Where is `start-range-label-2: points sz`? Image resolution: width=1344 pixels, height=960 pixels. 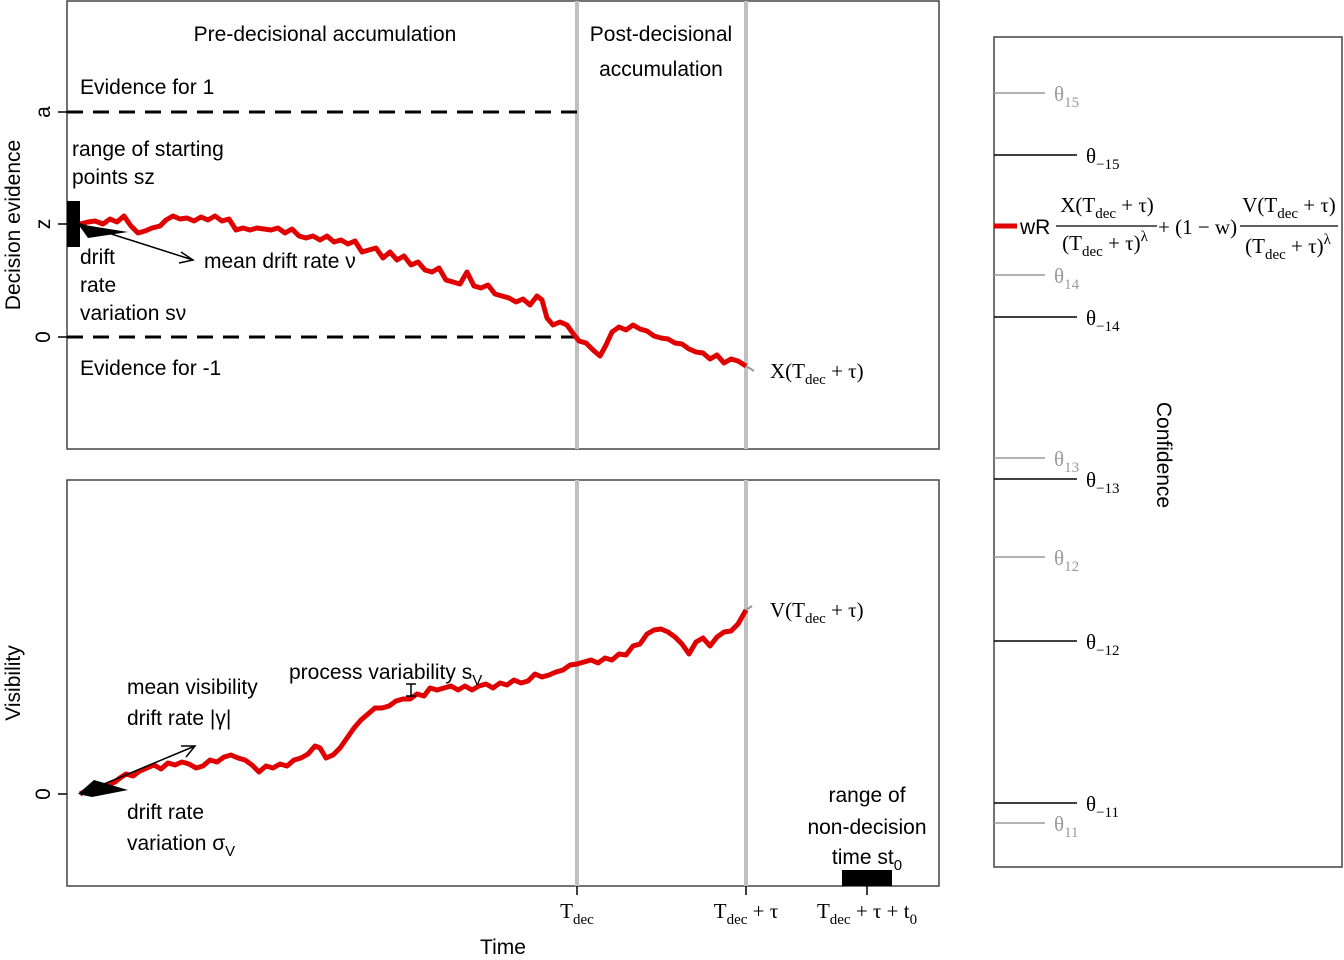
start-range-label-2: points sz is located at coordinates (113, 177).